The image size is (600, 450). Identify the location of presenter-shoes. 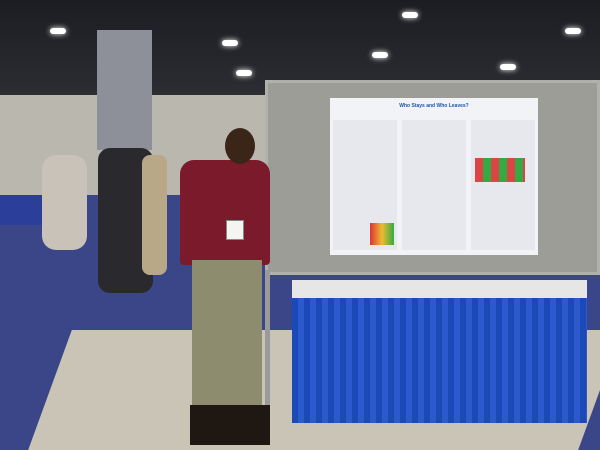
(230, 425).